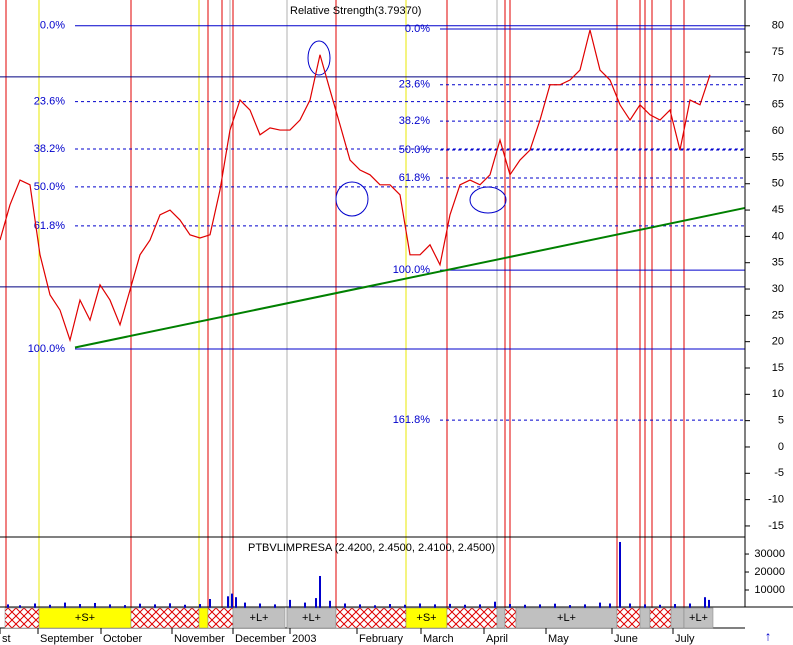 The width and height of the screenshot is (793, 645). What do you see at coordinates (304, 639) in the screenshot?
I see `x-tick-label: 2003` at bounding box center [304, 639].